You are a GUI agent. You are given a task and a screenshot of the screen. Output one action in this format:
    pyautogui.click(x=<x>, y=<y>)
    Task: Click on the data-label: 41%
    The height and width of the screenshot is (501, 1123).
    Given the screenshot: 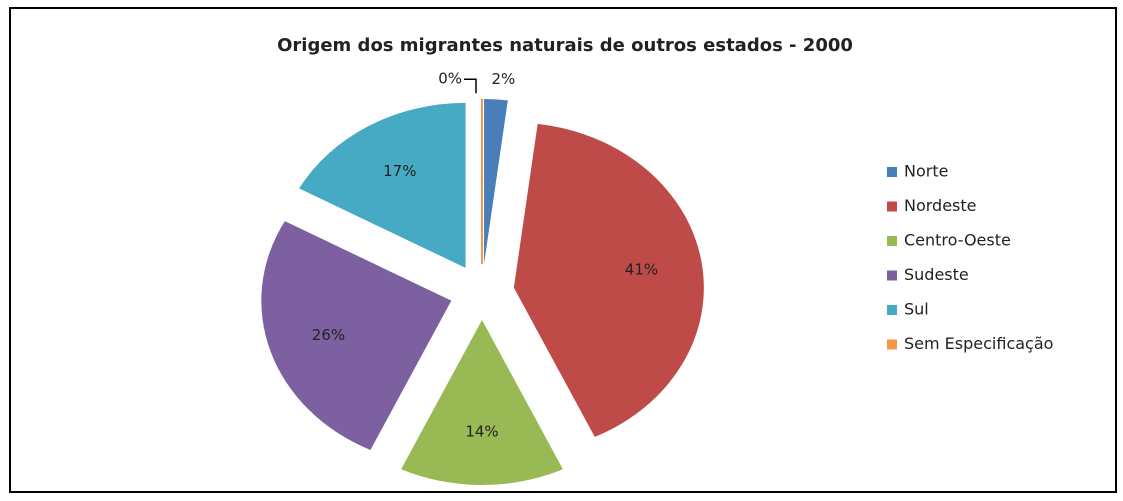 What is the action you would take?
    pyautogui.click(x=641, y=270)
    